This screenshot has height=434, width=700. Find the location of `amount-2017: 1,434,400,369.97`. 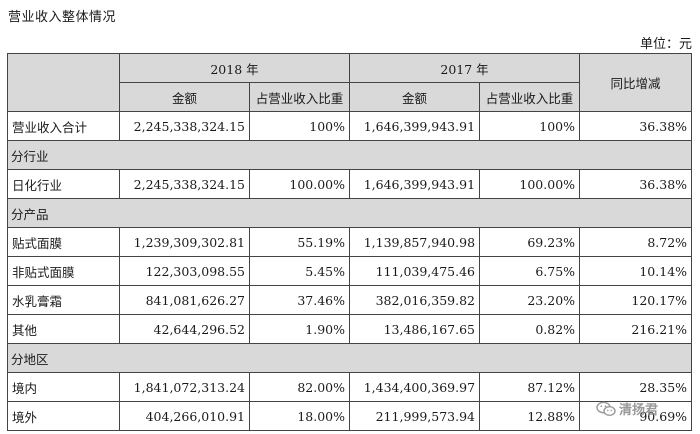

amount-2017: 1,434,400,369.97 is located at coordinates (415, 387).